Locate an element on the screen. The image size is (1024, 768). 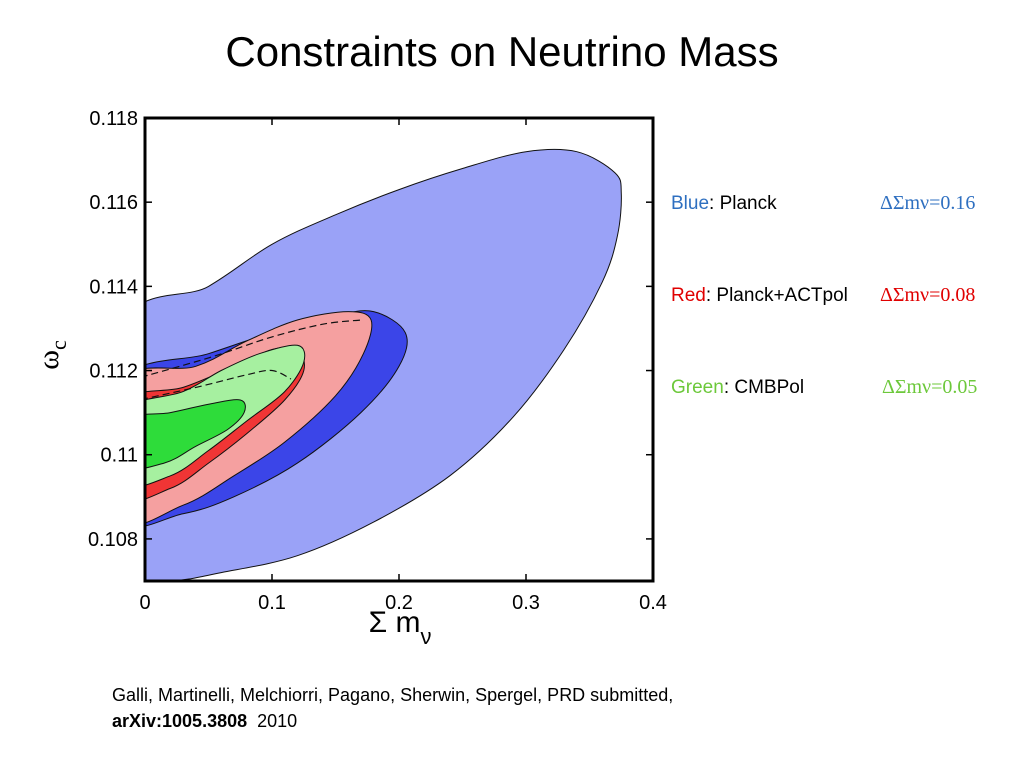
legend-delta-value: ΔΣmν=0.16 is located at coordinates (928, 203).